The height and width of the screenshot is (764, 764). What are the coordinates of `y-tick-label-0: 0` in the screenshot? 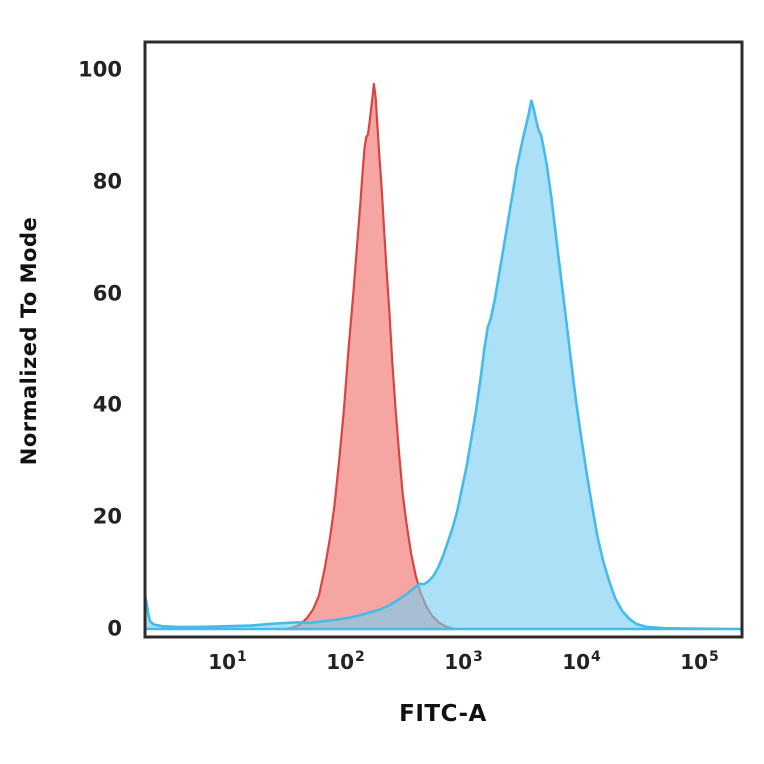 It's located at (114, 628).